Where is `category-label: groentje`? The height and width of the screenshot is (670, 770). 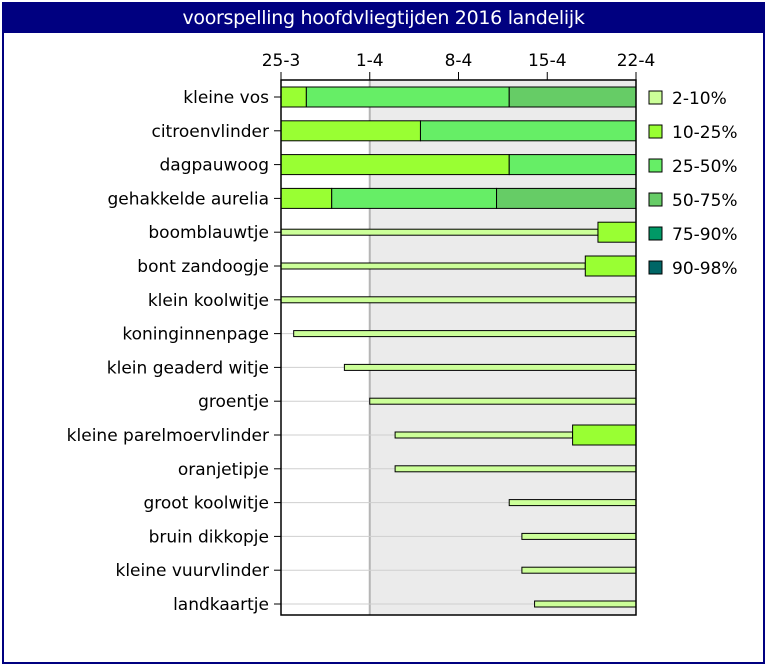
category-label: groentje is located at coordinates (233, 402).